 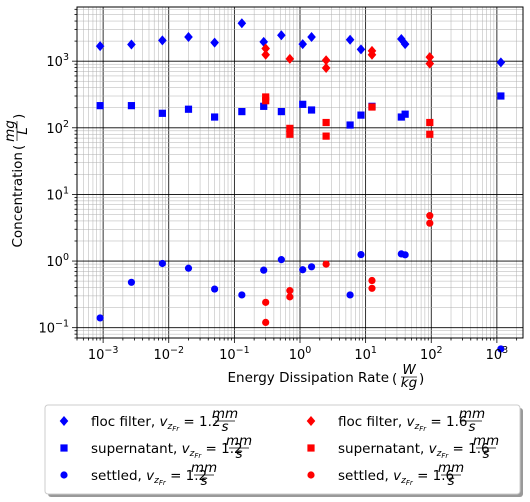 I want to click on y-unit-paren: (, so click(x=19, y=147).